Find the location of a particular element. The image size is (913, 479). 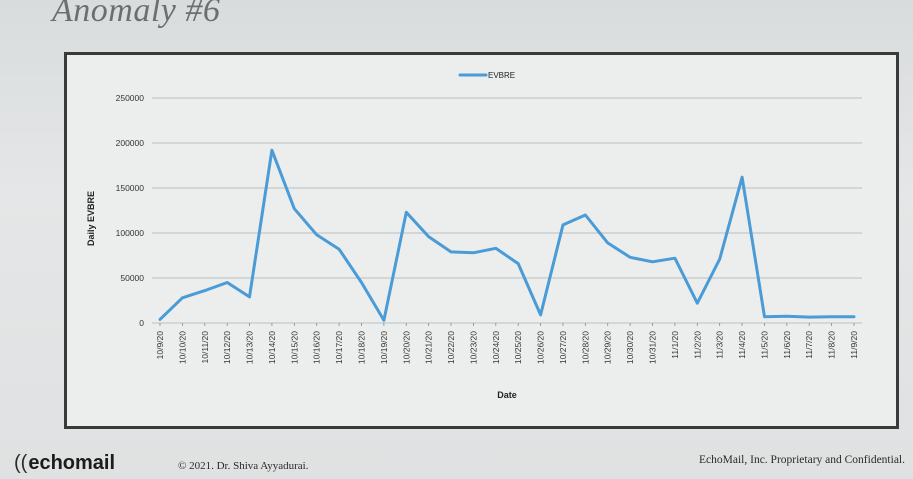

y-axis-label: Daily EVBRE is located at coordinates (91, 218).